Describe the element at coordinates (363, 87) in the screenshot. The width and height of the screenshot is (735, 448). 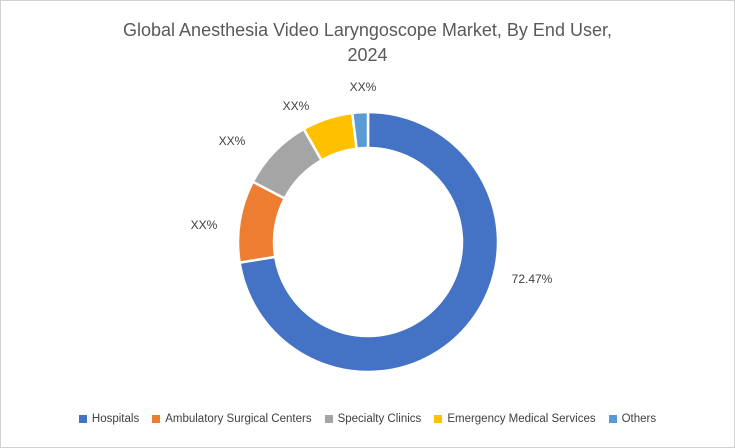
I see `slice-label-others: XX%` at that location.